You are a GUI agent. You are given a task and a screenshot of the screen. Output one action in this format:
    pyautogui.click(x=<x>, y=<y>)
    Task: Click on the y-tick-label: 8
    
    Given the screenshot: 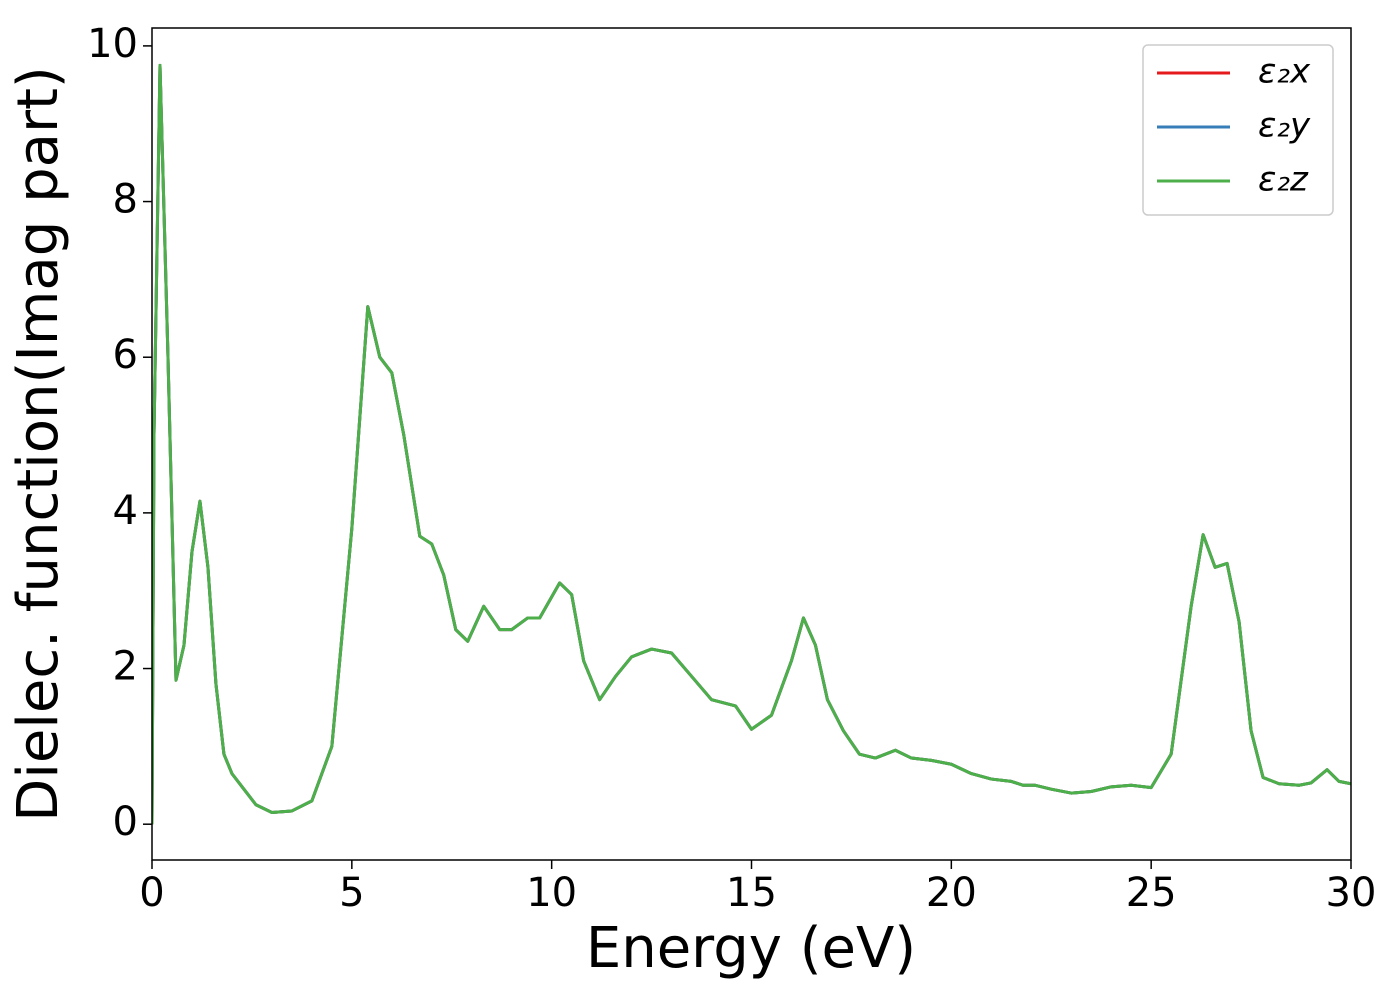 What is the action you would take?
    pyautogui.click(x=125, y=200)
    